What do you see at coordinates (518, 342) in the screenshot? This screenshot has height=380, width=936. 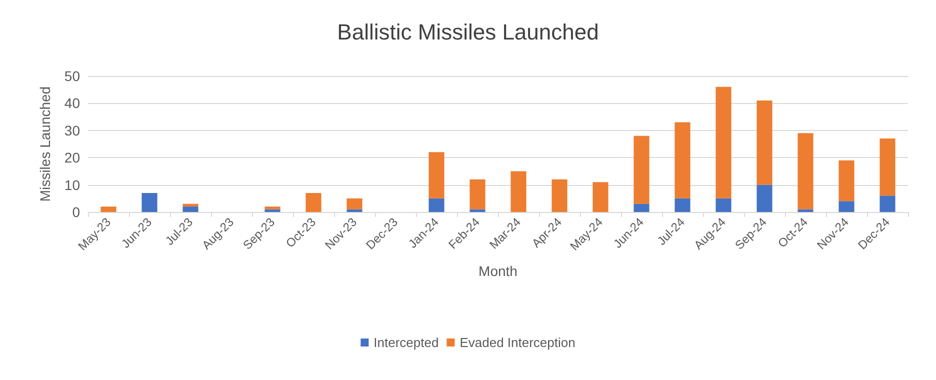 I see `legend-label: Evaded Interception` at bounding box center [518, 342].